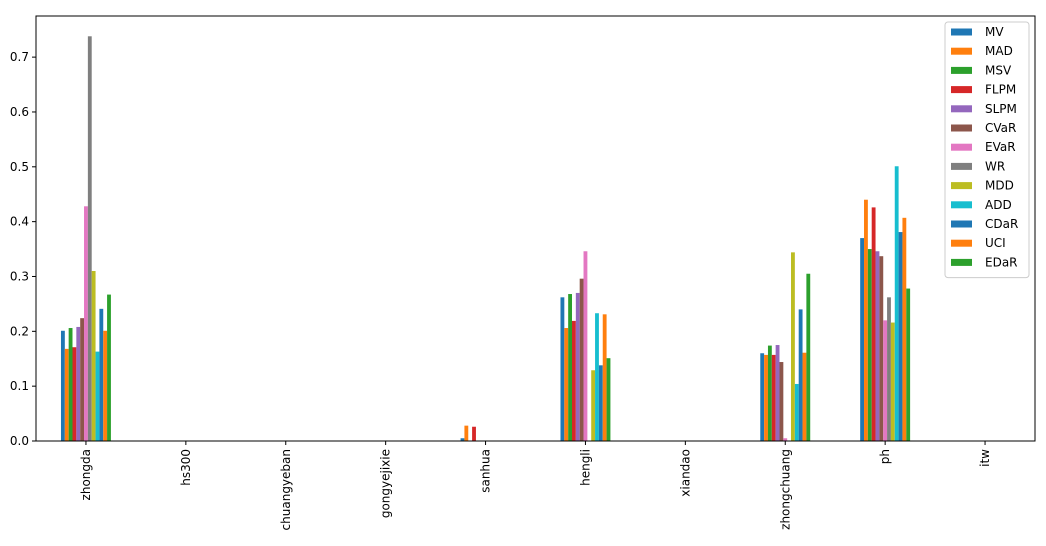  Describe the element at coordinates (995, 243) in the screenshot. I see `legend-label-uci: UCI` at that location.